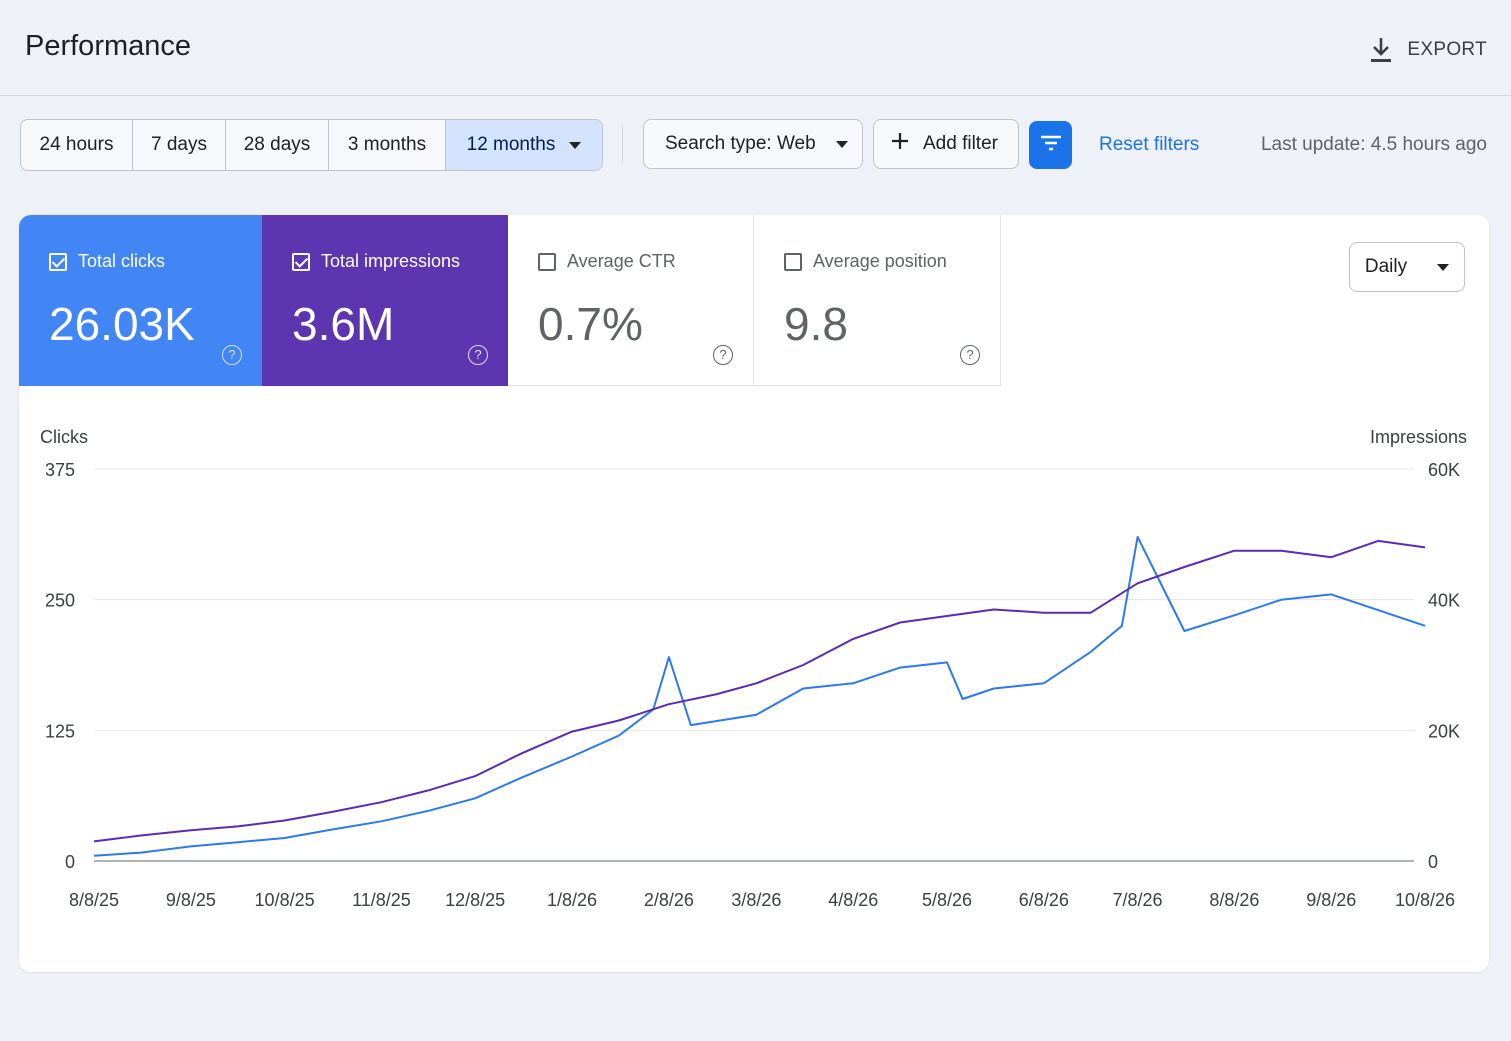 This screenshot has height=1041, width=1511. Describe the element at coordinates (343, 324) in the screenshot. I see `metric-value: 3.6M` at that location.